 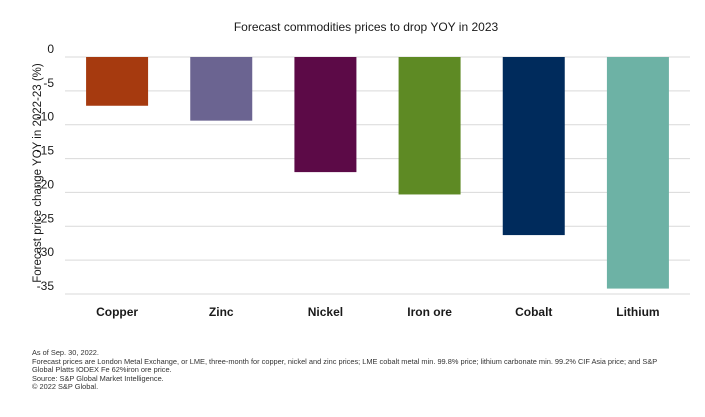 I want to click on y-tick-label: -35, so click(x=46, y=286).